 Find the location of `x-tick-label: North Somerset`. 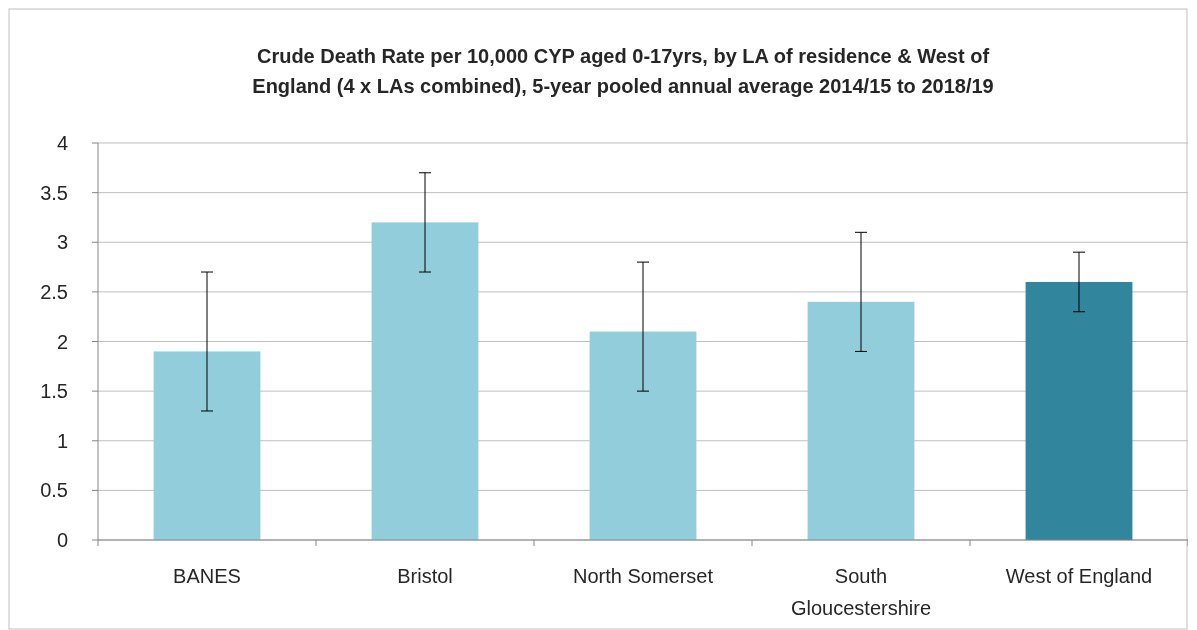

x-tick-label: North Somerset is located at coordinates (643, 576).